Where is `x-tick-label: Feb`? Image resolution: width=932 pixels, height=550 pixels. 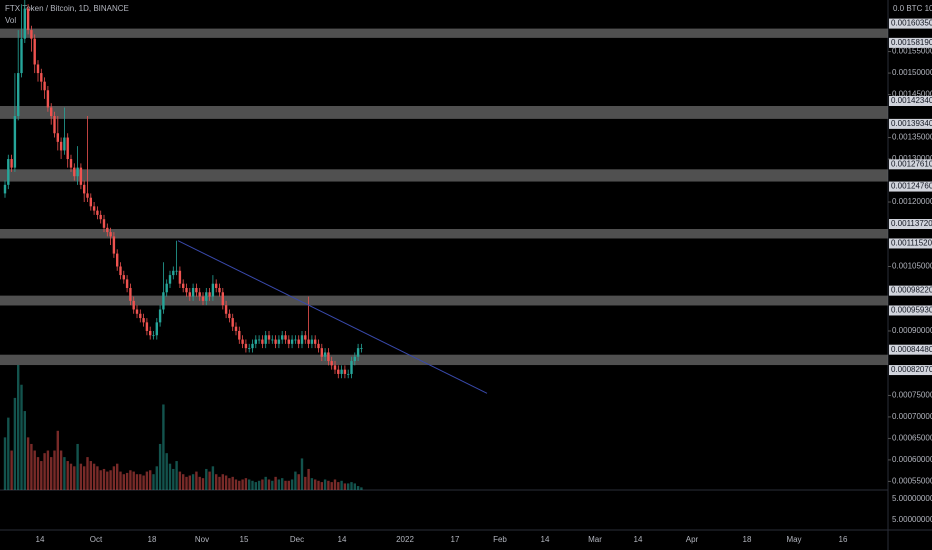 x-tick-label: Feb is located at coordinates (500, 539).